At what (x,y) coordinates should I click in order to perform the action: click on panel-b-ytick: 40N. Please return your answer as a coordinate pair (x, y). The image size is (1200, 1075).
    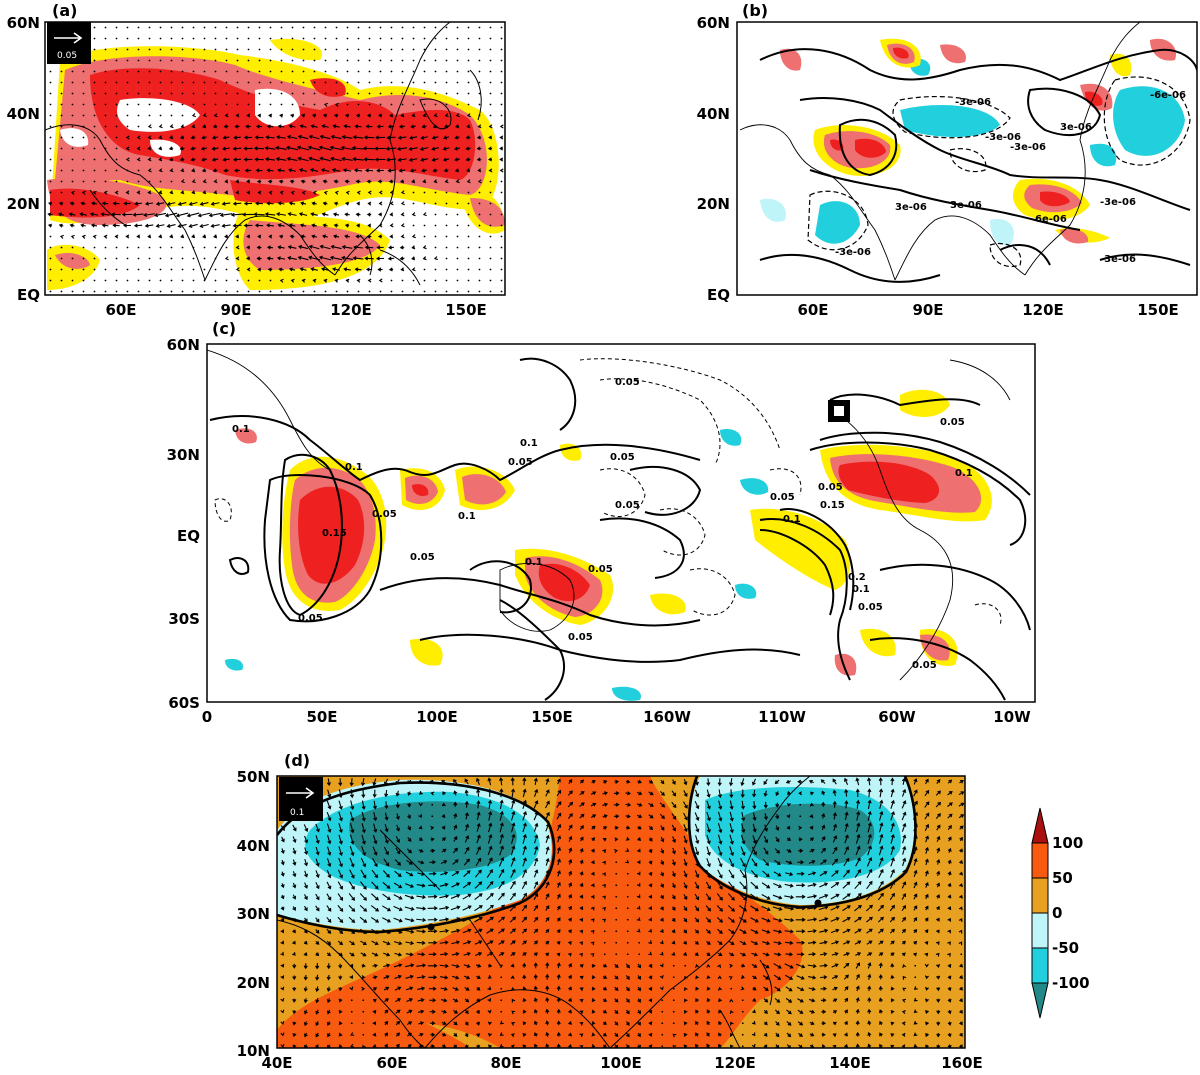
    Looking at the image, I should click on (713, 114).